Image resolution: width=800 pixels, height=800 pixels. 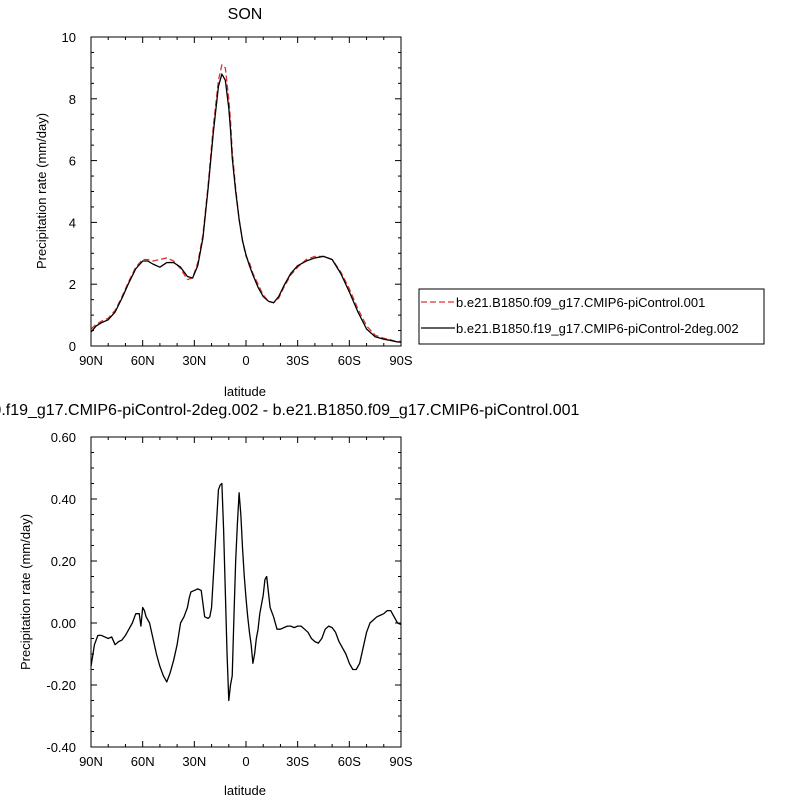 I want to click on top-y-tick-label: 6, so click(x=72, y=161).